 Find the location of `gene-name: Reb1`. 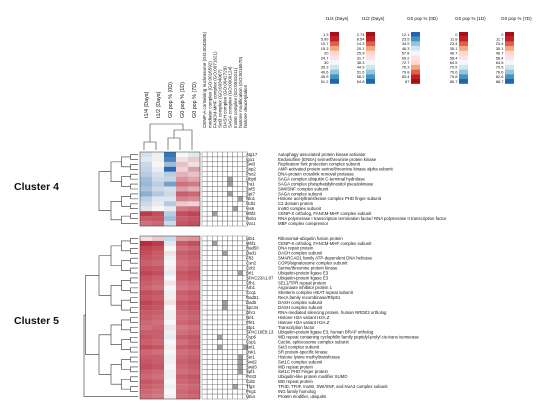

gene-name: Reb1 is located at coordinates (251, 218).